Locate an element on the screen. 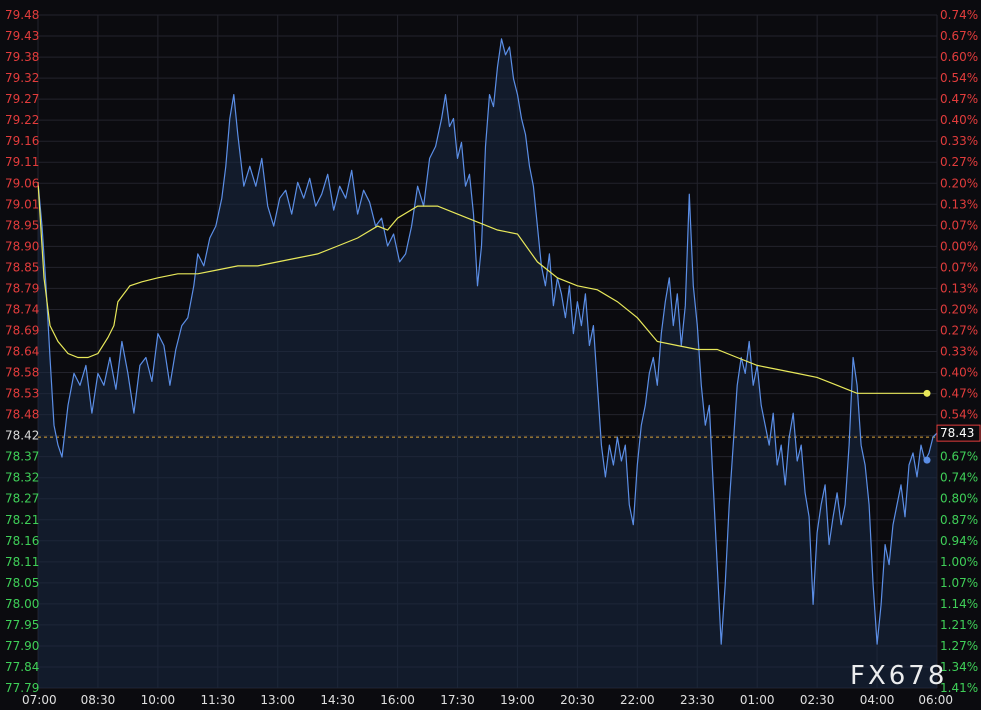 Image resolution: width=981 pixels, height=710 pixels. percent-tick-label: 1.14% is located at coordinates (959, 604).